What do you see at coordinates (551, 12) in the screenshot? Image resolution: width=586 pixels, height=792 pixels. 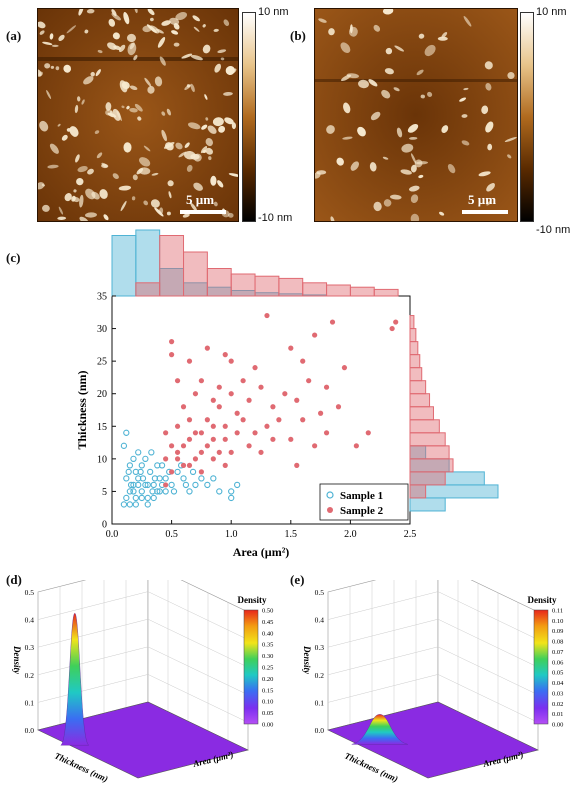 I see `colorbar-b-top: 10 nm` at bounding box center [551, 12].